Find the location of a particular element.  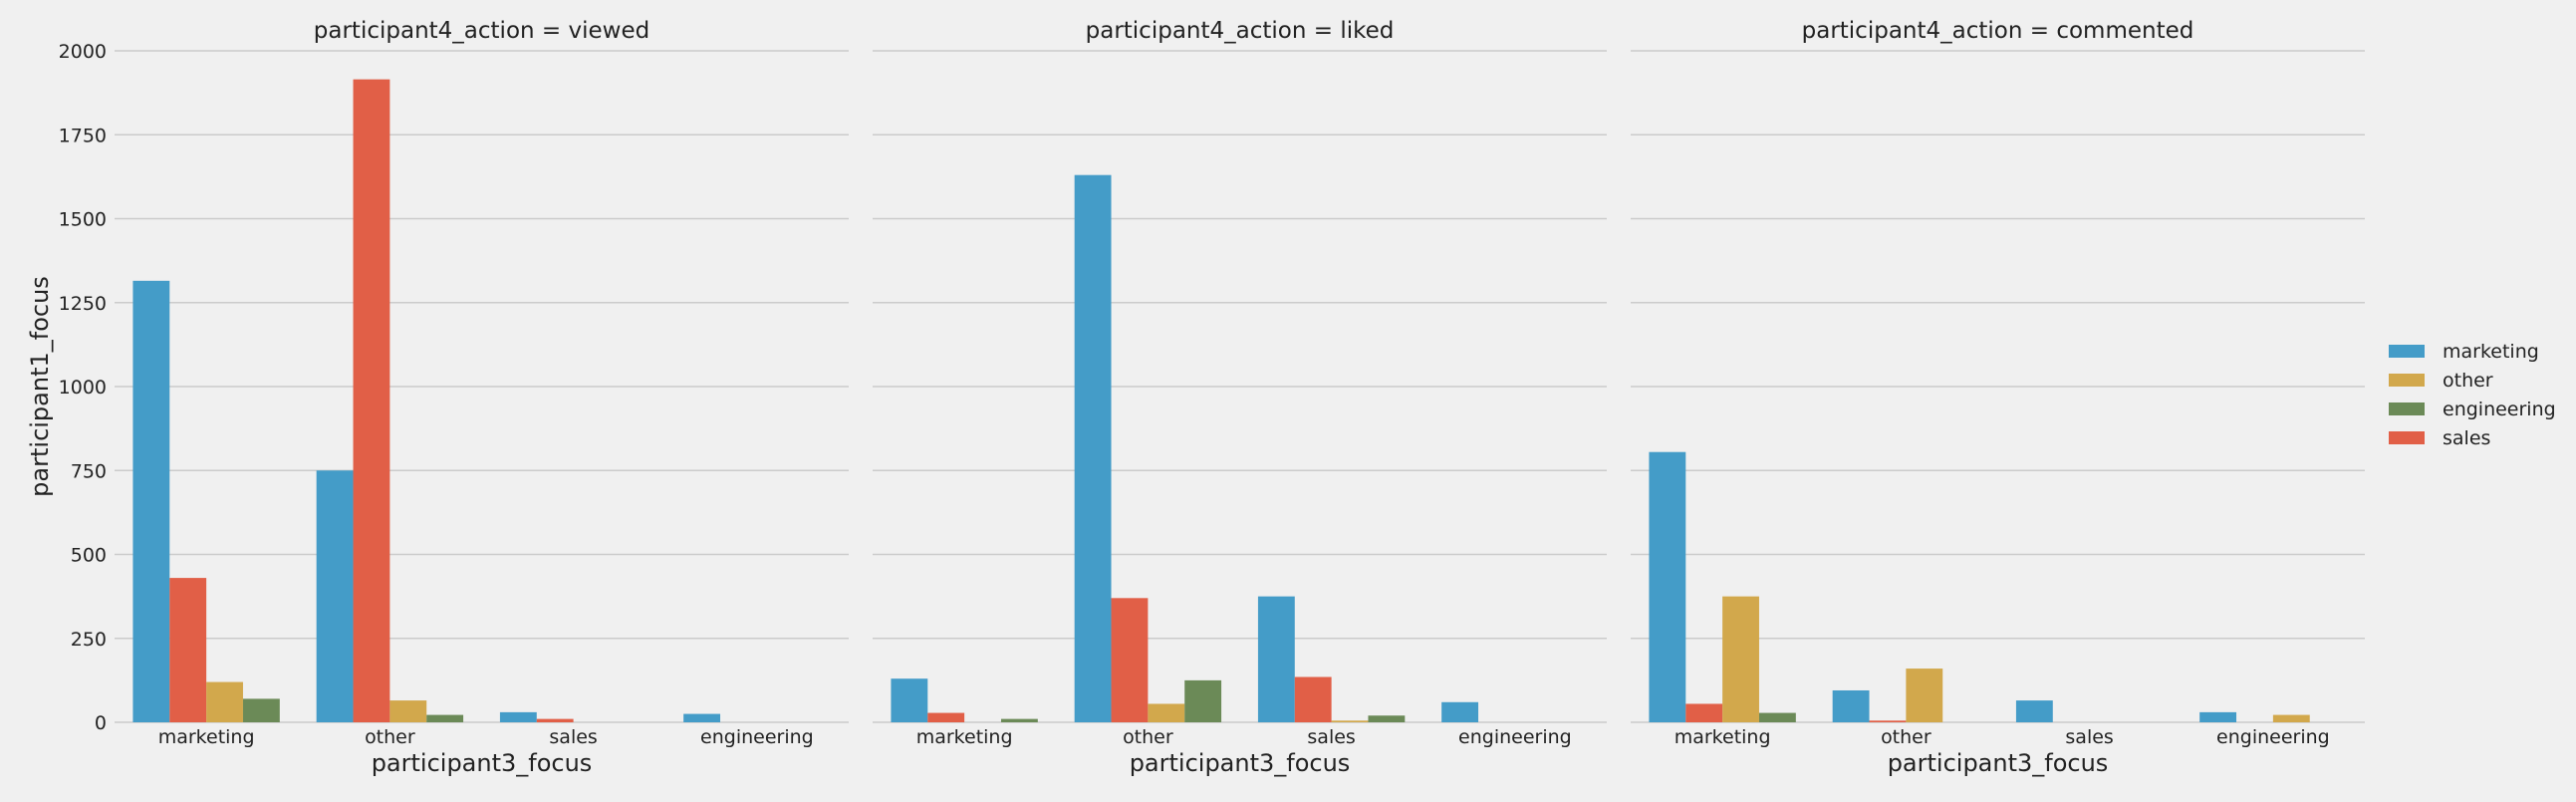

y-tick-label: 0 is located at coordinates (101, 723).